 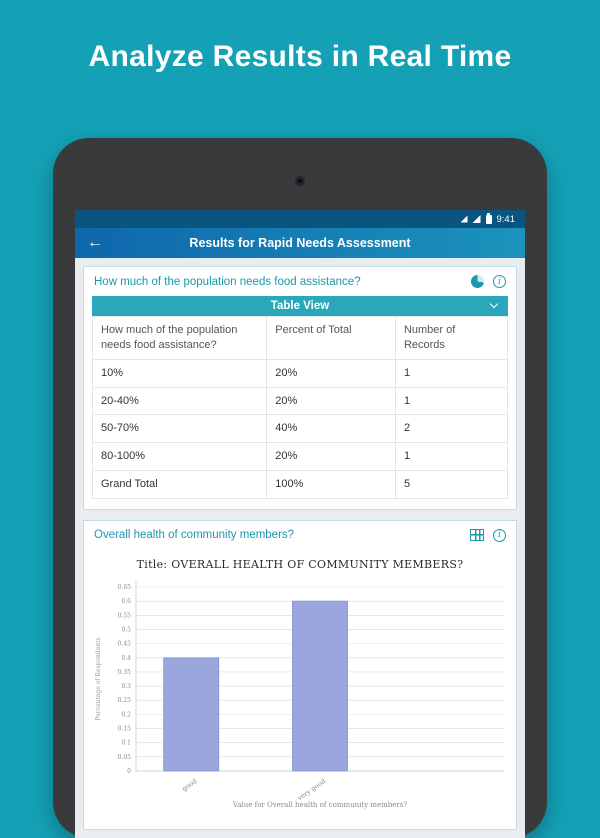 What do you see at coordinates (179, 401) in the screenshot?
I see `table-cell: 20-40%` at bounding box center [179, 401].